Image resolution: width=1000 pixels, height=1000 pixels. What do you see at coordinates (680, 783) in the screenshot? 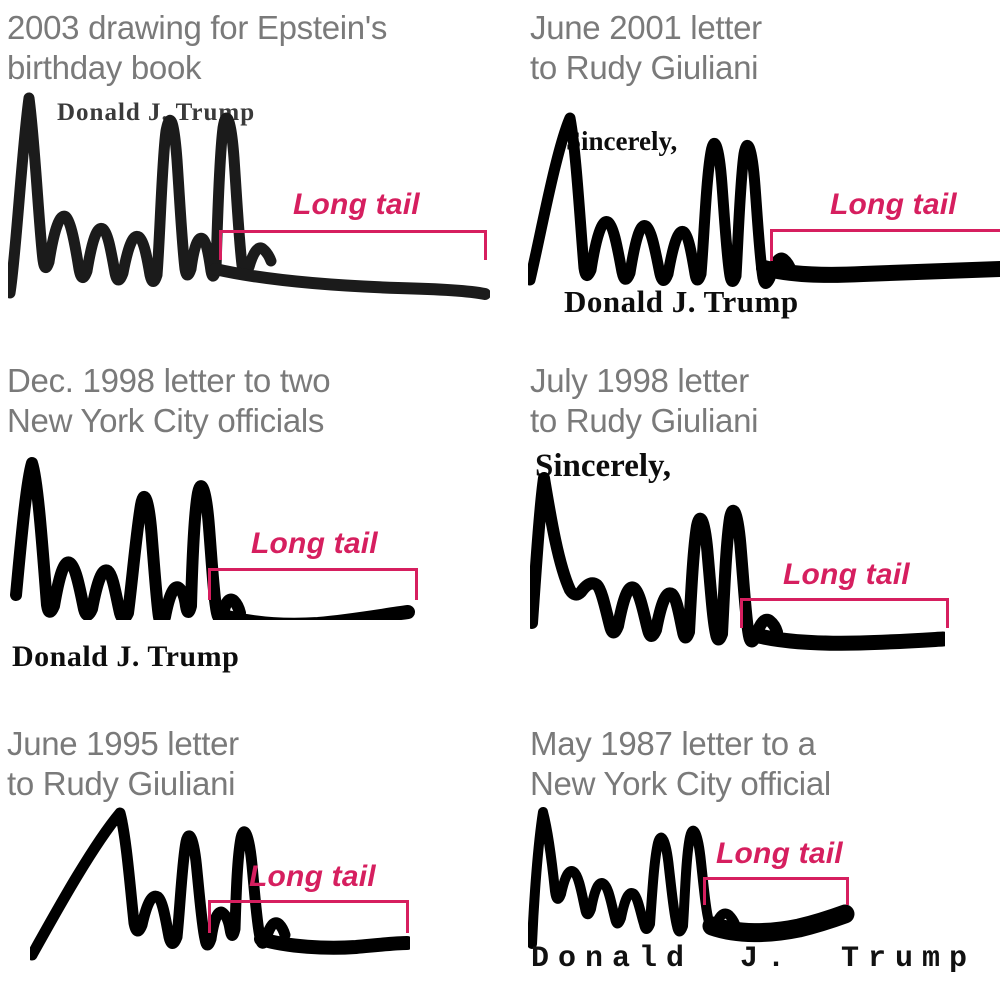
I see `caption-line: New York City official` at bounding box center [680, 783].